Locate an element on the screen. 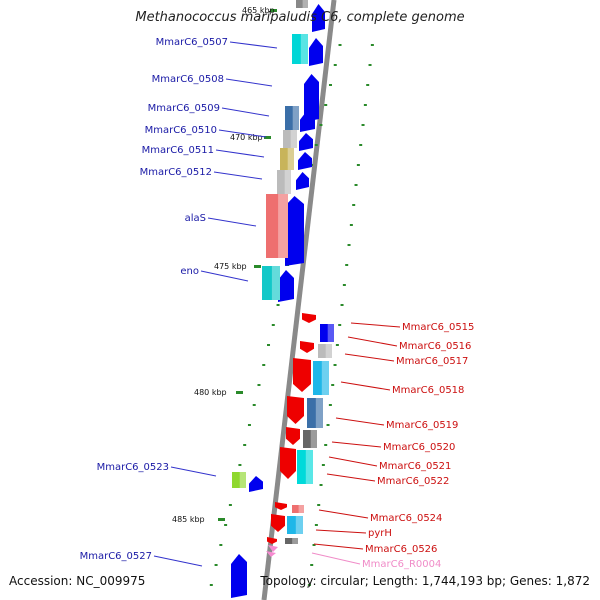 The height and width of the screenshot is (600, 600). gene-label-left: MmarC6_0527 is located at coordinates (116, 556).